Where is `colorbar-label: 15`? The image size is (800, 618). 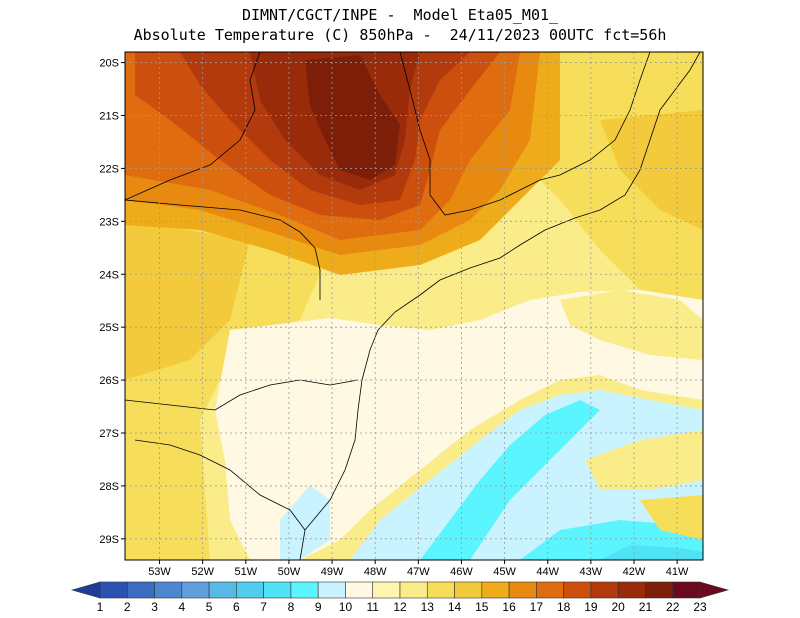
colorbar-label: 15 is located at coordinates (482, 607).